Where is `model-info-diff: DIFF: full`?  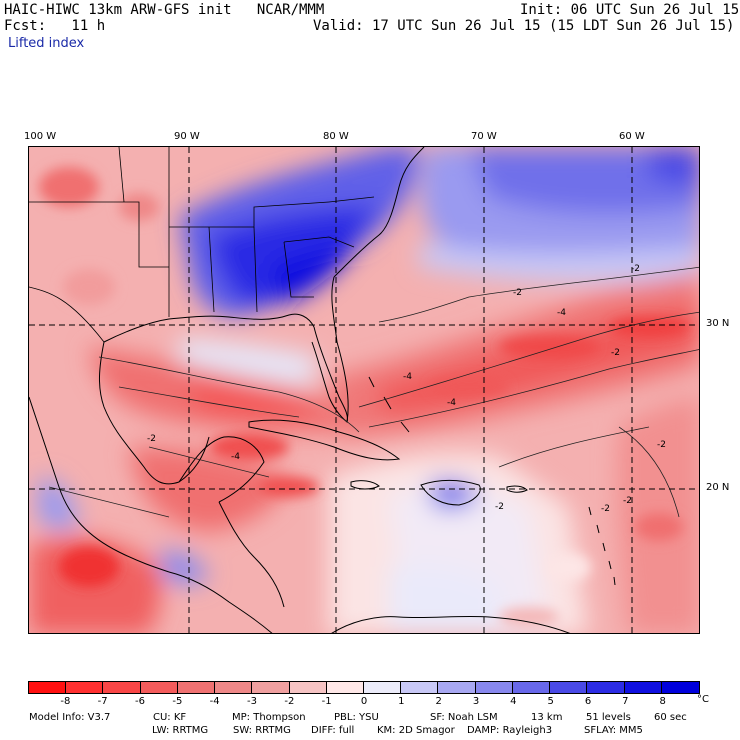
model-info-diff: DIFF: full is located at coordinates (333, 730).